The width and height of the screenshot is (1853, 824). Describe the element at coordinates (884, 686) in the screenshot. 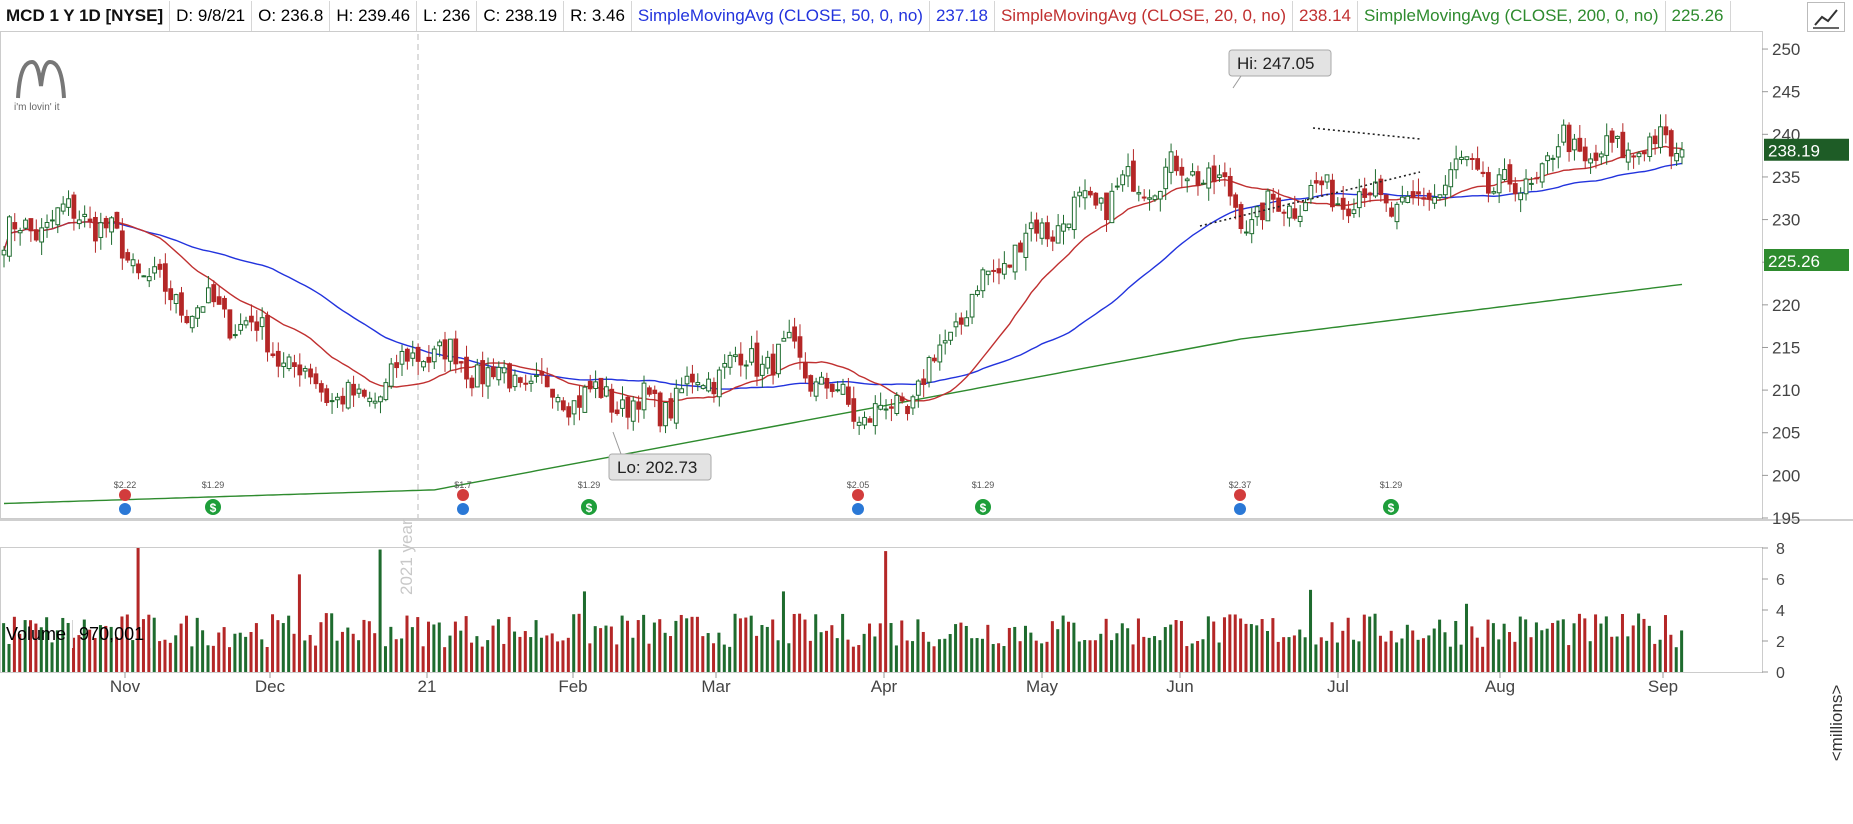

I see `x-tick-label: Apr` at that location.